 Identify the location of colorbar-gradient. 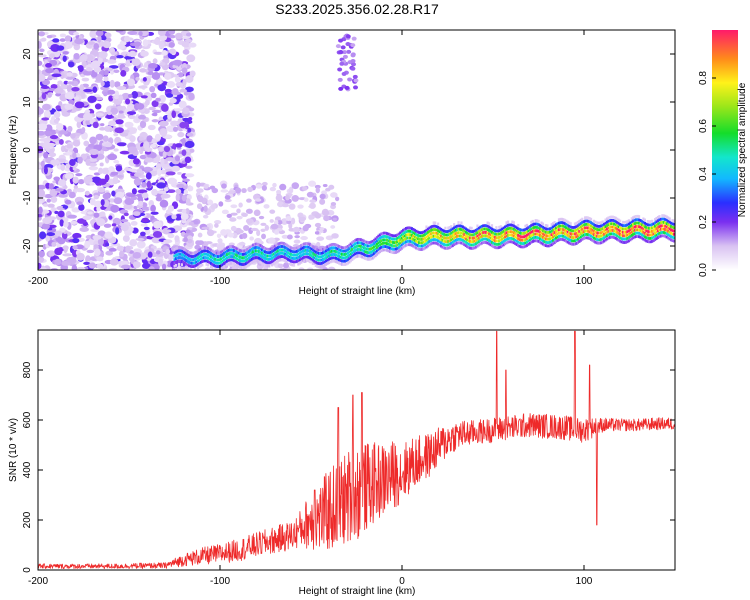
(725, 150).